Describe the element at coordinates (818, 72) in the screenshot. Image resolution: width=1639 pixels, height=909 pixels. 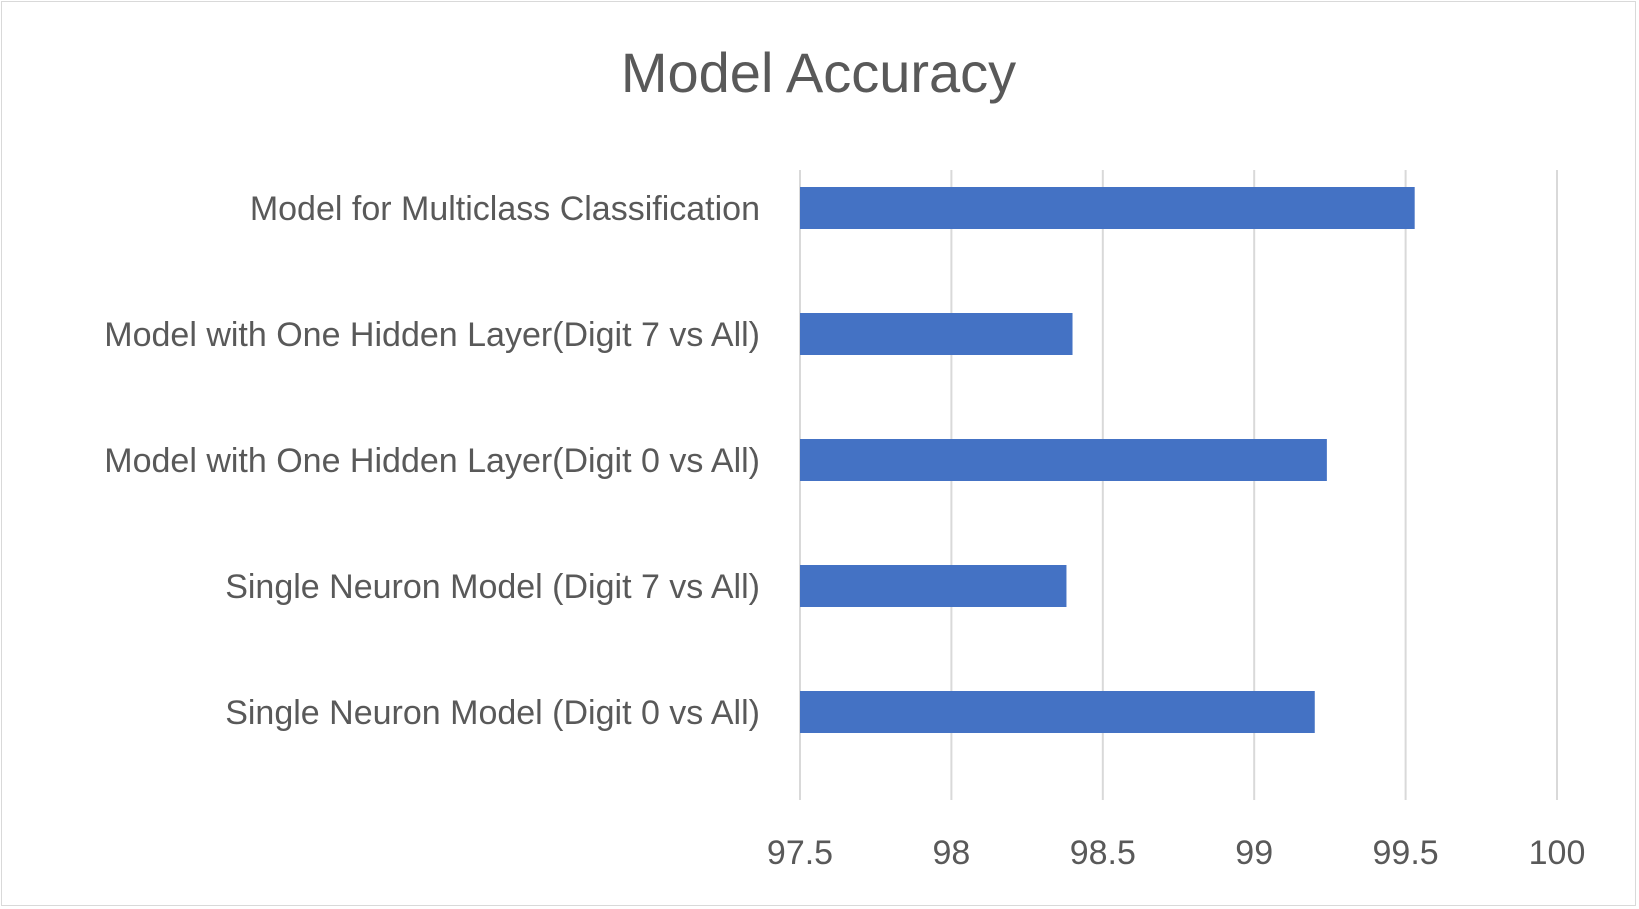
I see `chart-title: Model Accuracy` at that location.